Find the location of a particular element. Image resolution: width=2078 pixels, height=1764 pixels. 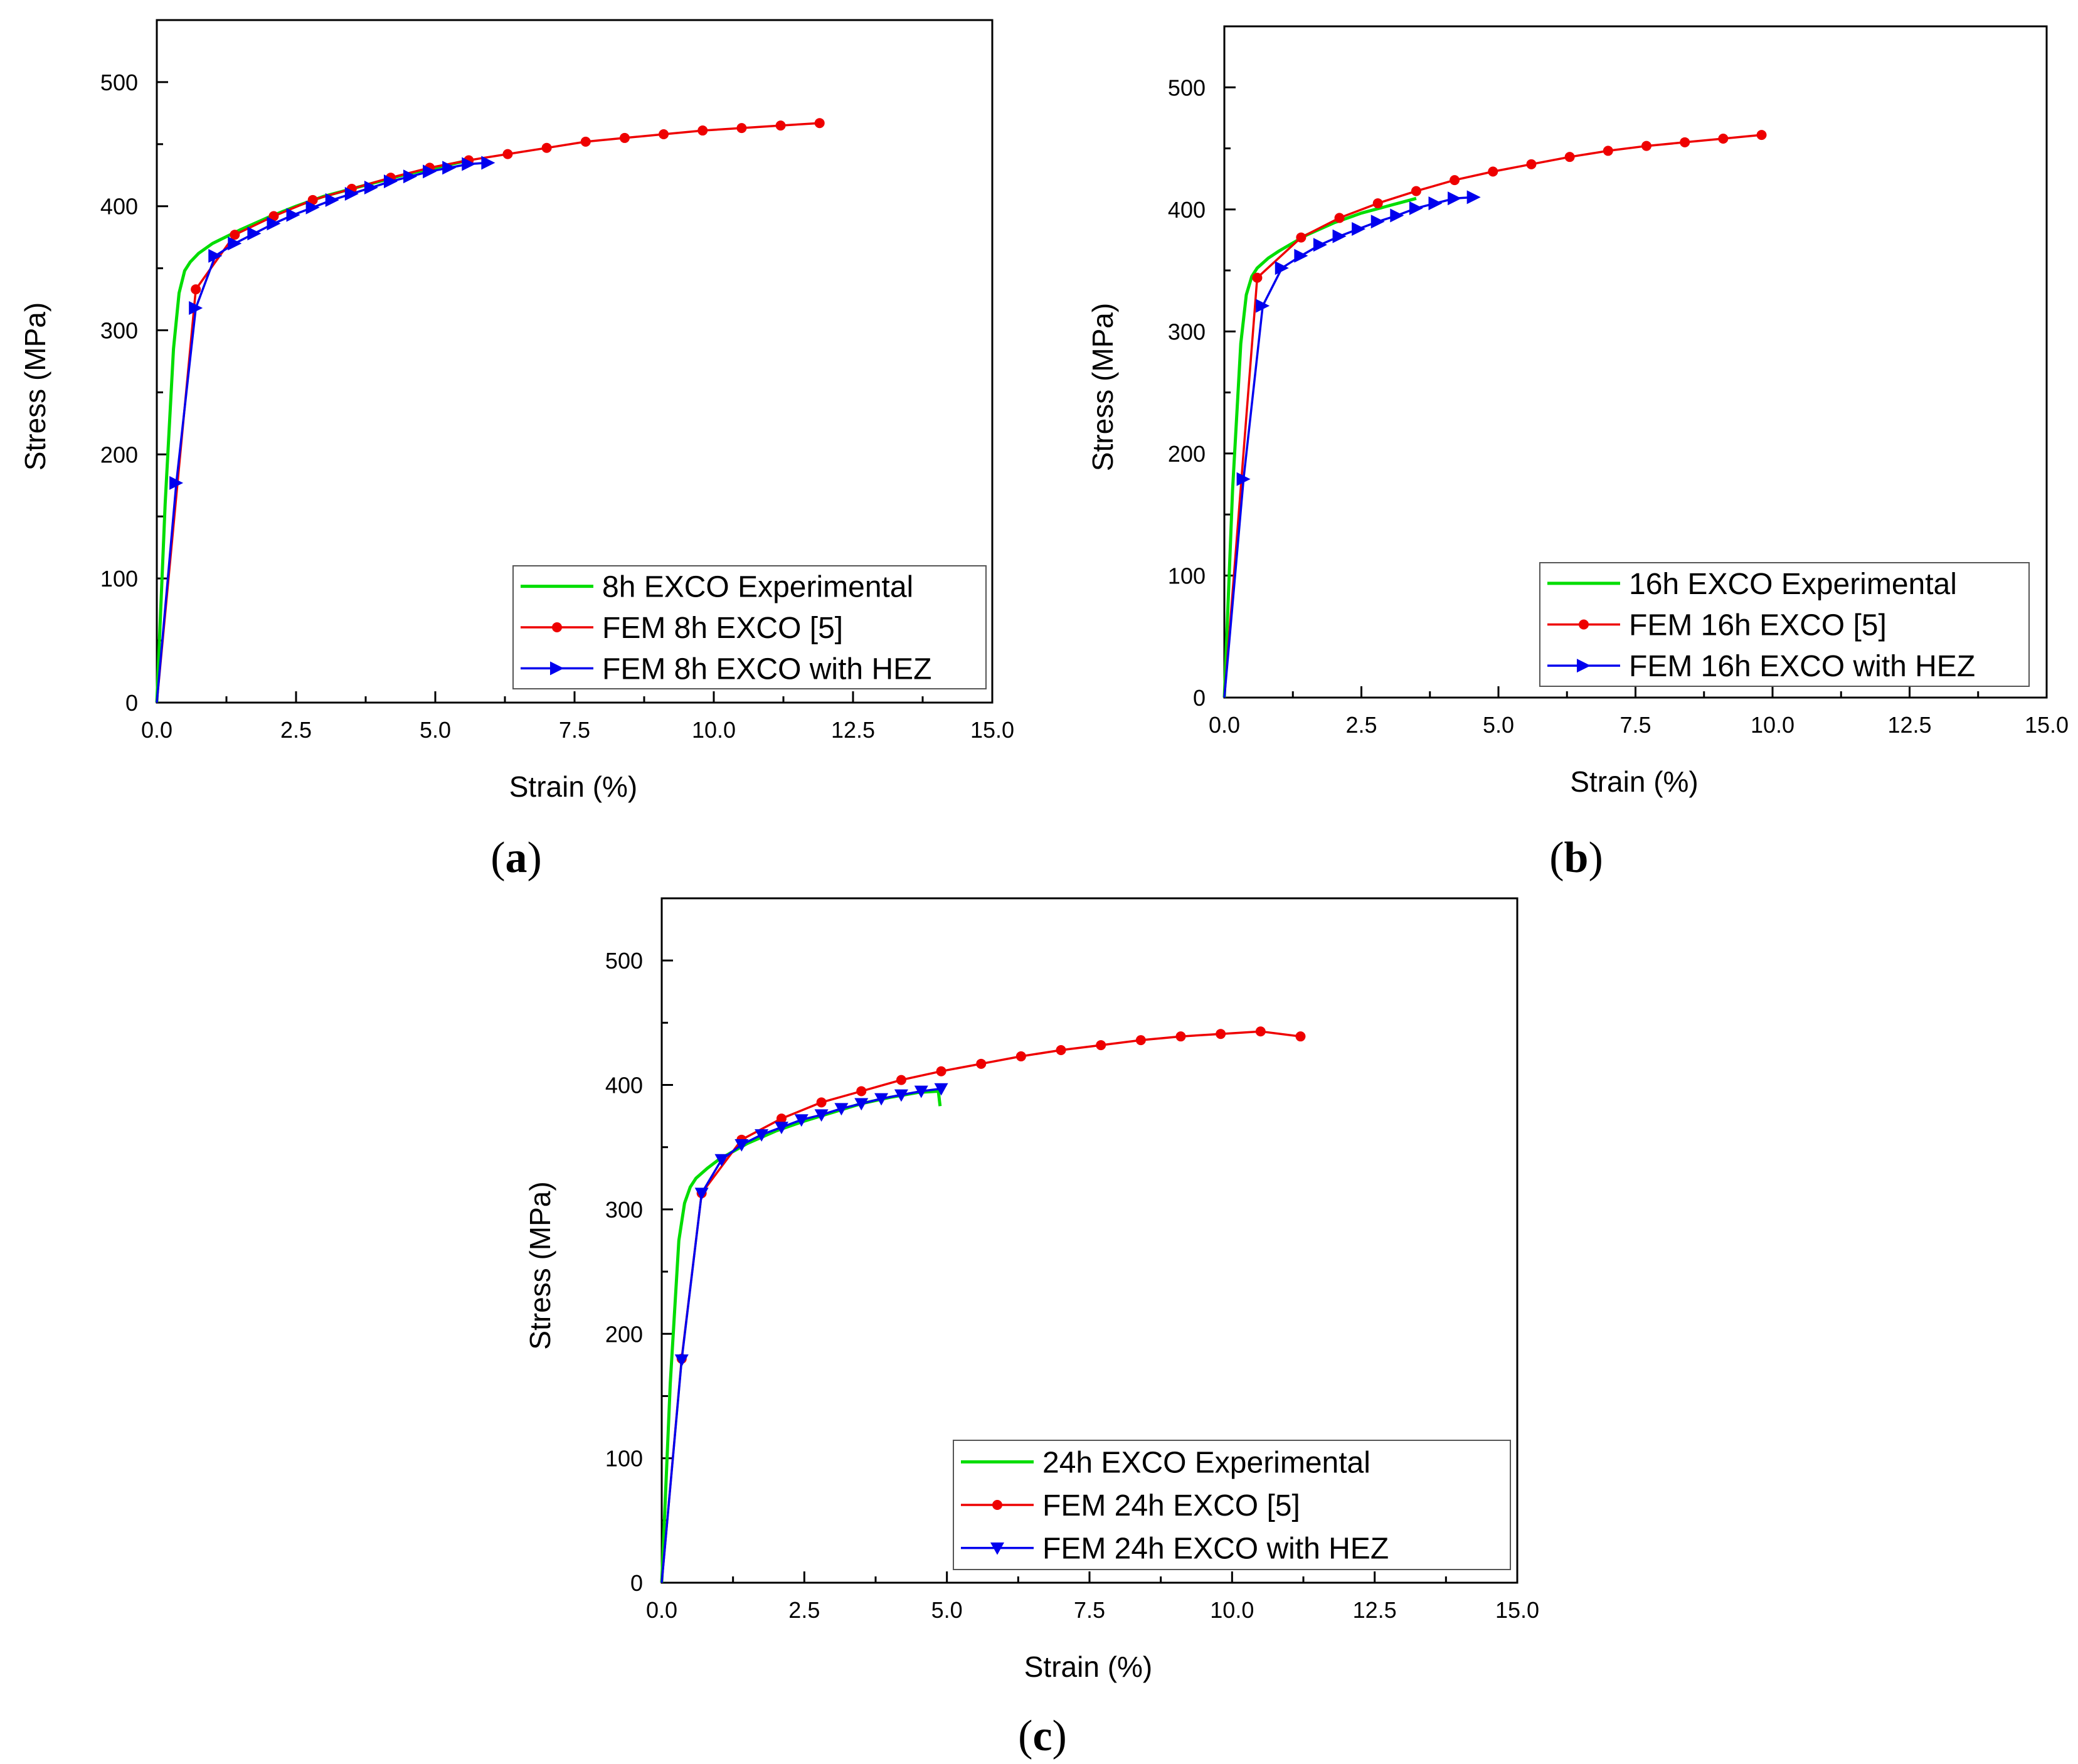

legend-marker-hez is located at coordinates (1584, 666).